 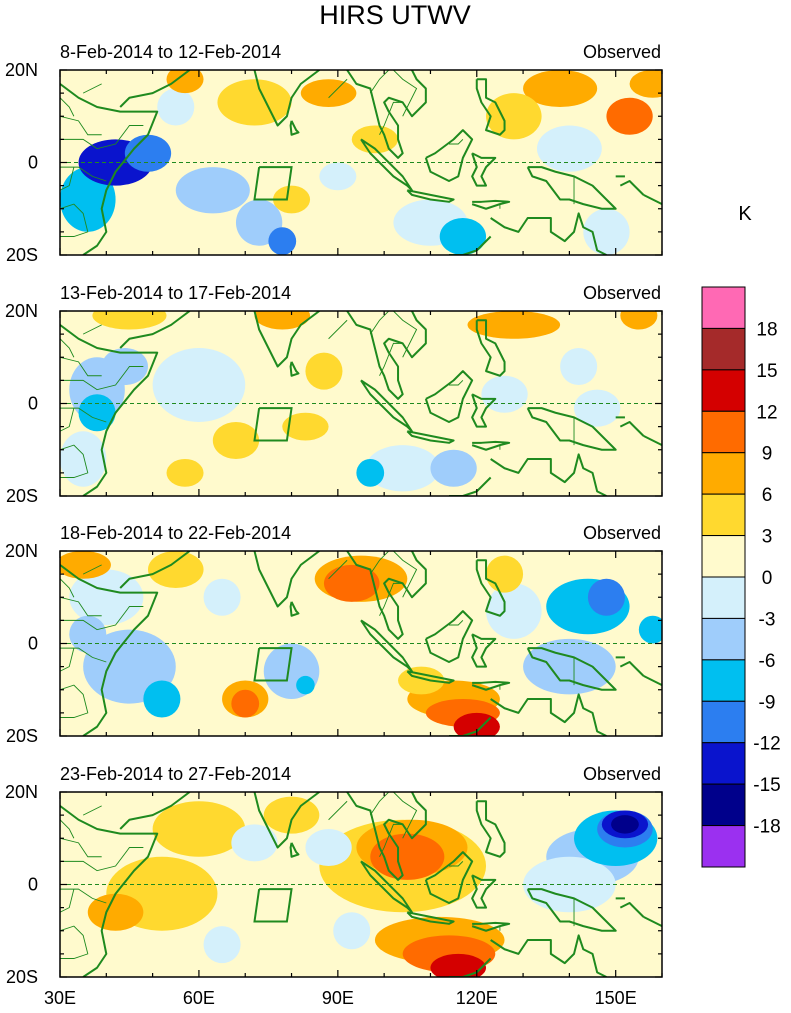 What do you see at coordinates (745, 214) in the screenshot?
I see `colorbar-unit-label: K` at bounding box center [745, 214].